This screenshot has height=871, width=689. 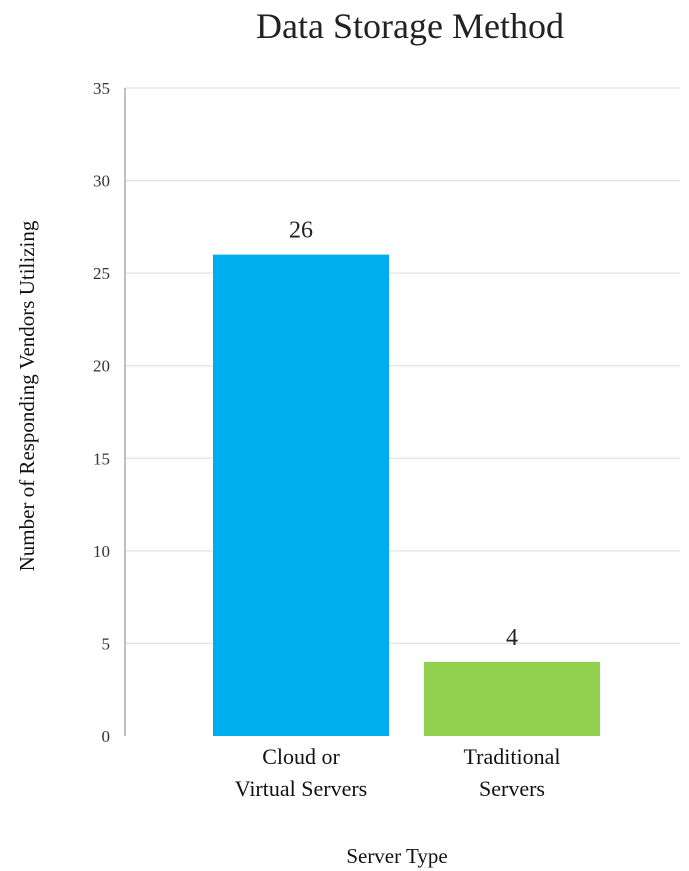 I want to click on y-axis-title: Number of Responding Vendors Utilizing, so click(x=27, y=395).